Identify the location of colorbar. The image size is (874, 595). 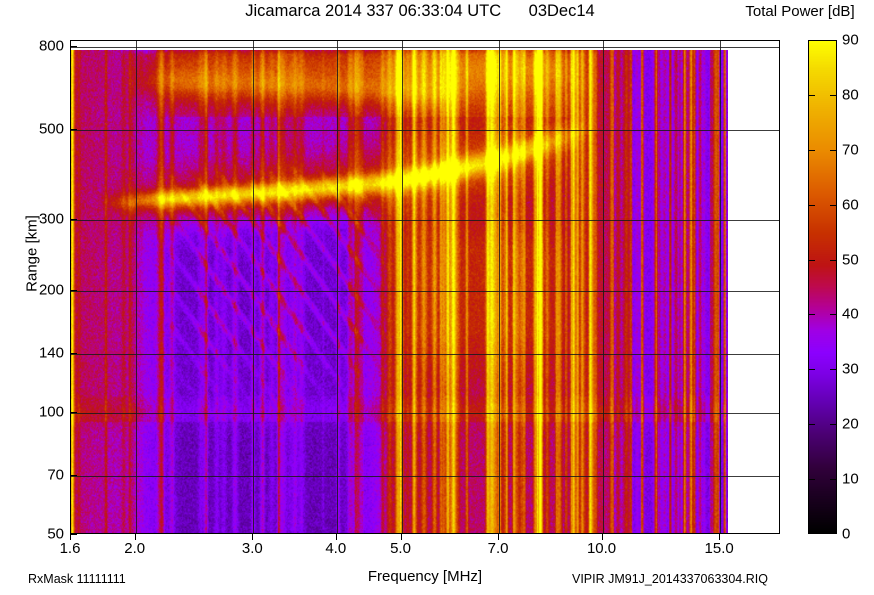
(822, 287).